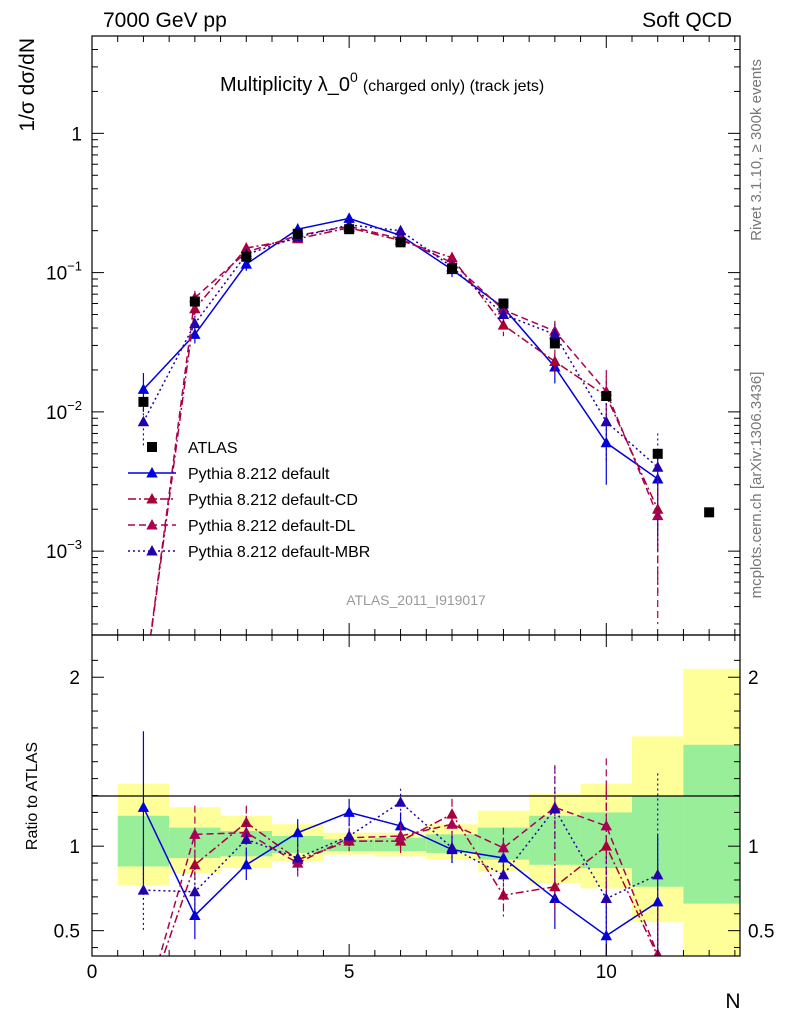 Image resolution: width=786 pixels, height=1024 pixels. What do you see at coordinates (753, 678) in the screenshot?
I see `ratio-tick-label-right: 2` at bounding box center [753, 678].